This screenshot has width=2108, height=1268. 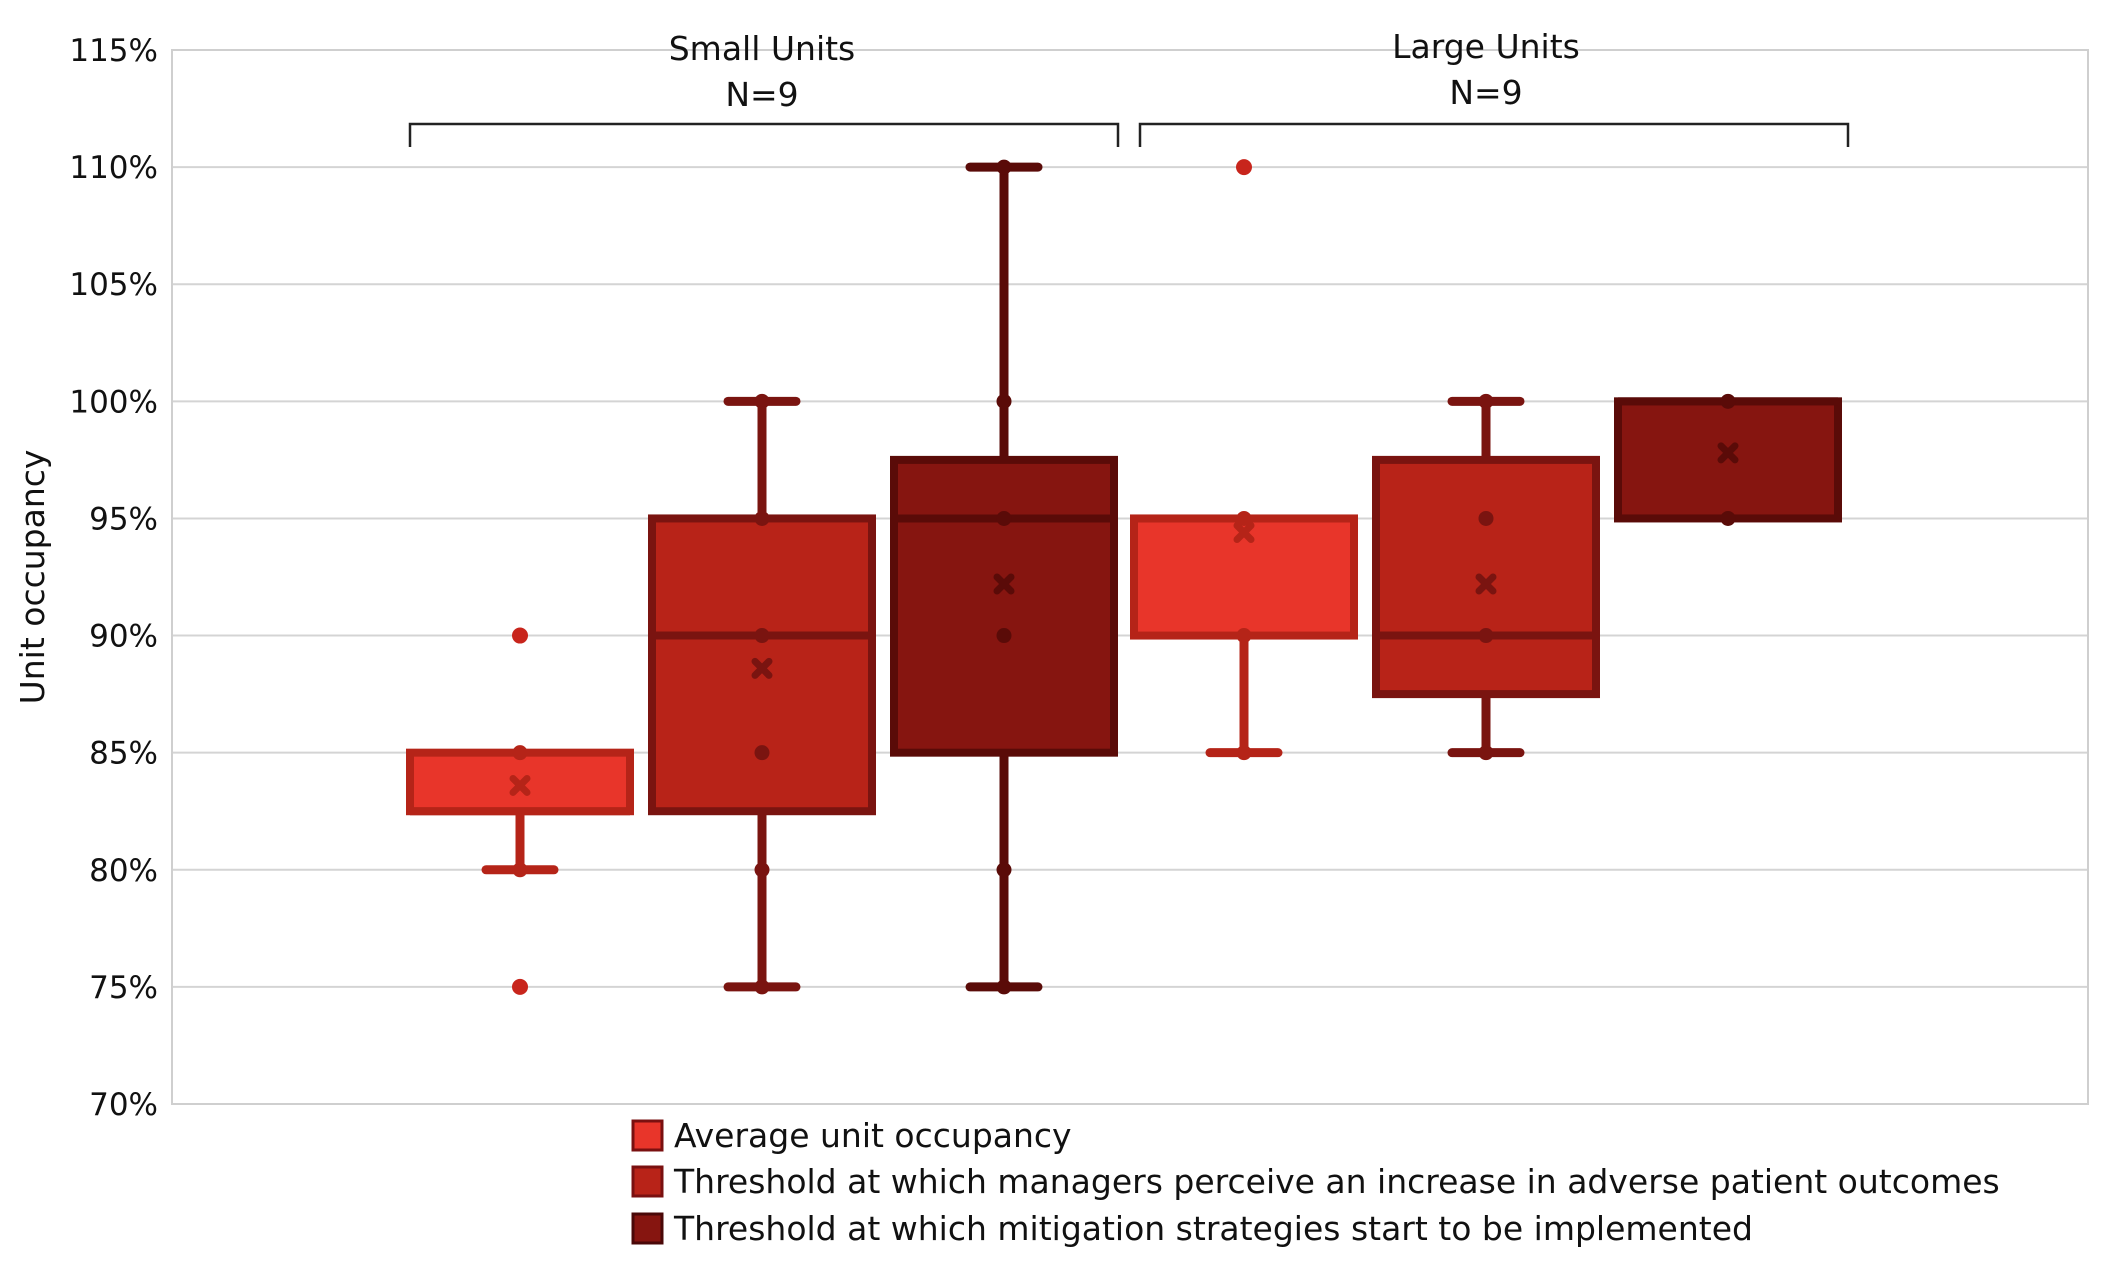 I want to click on group-label-small-units: Small Units, so click(x=762, y=48).